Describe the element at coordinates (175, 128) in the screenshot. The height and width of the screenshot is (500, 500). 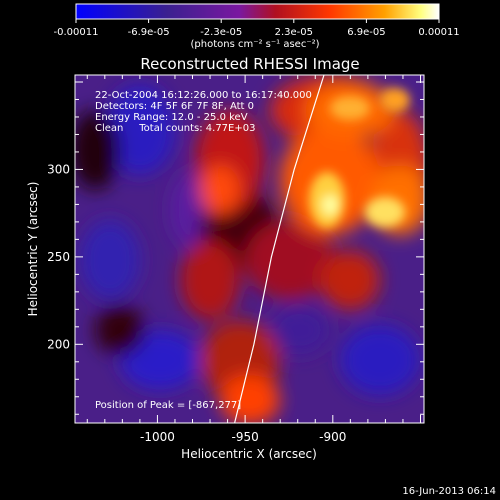
I see `clean-counts-annotation: Clean Total counts: 4.77E+03` at that location.